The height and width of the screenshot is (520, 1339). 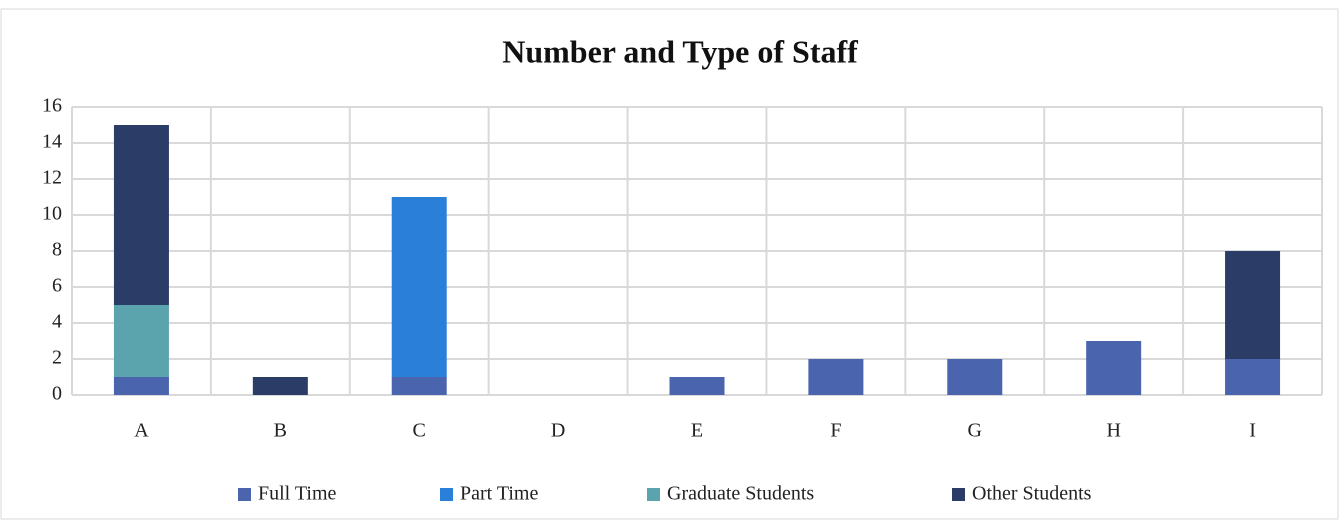 I want to click on legend-label: Full Time, so click(x=297, y=494).